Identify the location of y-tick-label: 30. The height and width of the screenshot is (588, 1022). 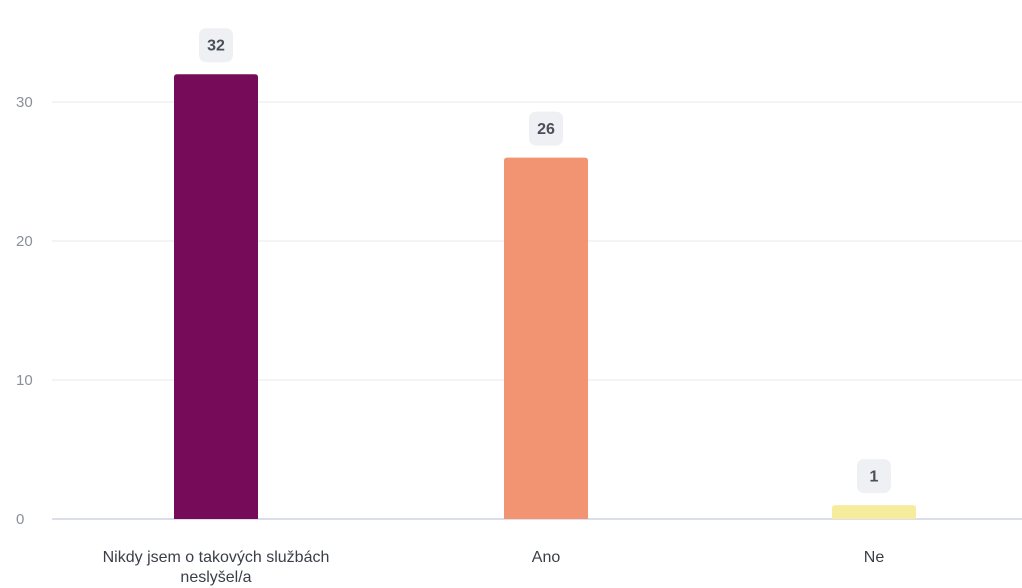
(24, 102).